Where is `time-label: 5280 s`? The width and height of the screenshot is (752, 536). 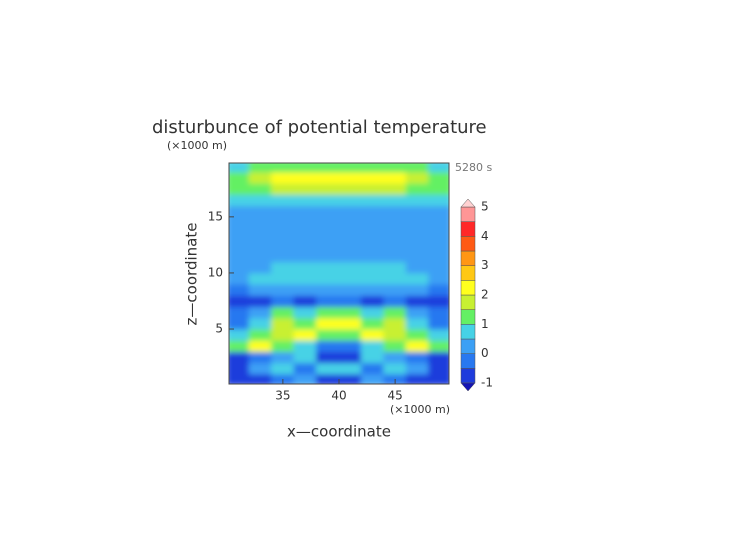
time-label: 5280 s is located at coordinates (473, 167).